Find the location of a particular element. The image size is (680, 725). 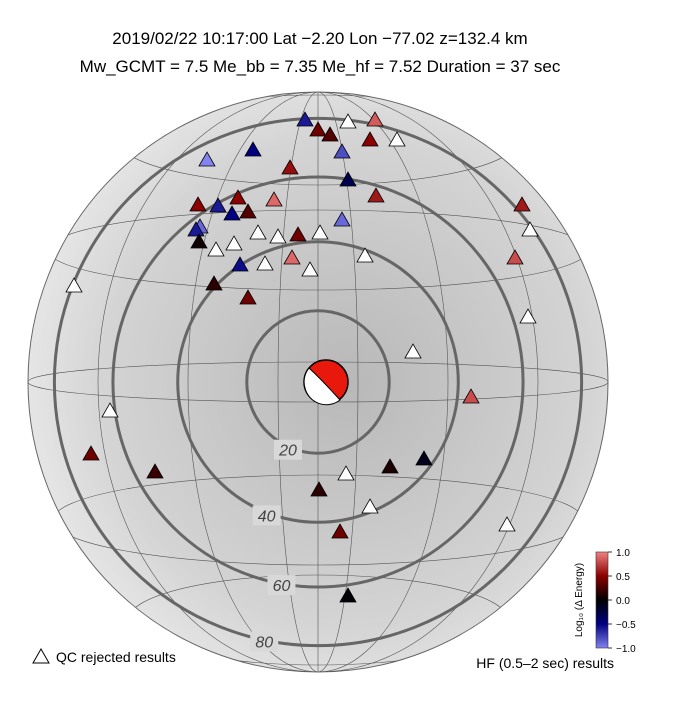

distance-ring is located at coordinates (318, 382).